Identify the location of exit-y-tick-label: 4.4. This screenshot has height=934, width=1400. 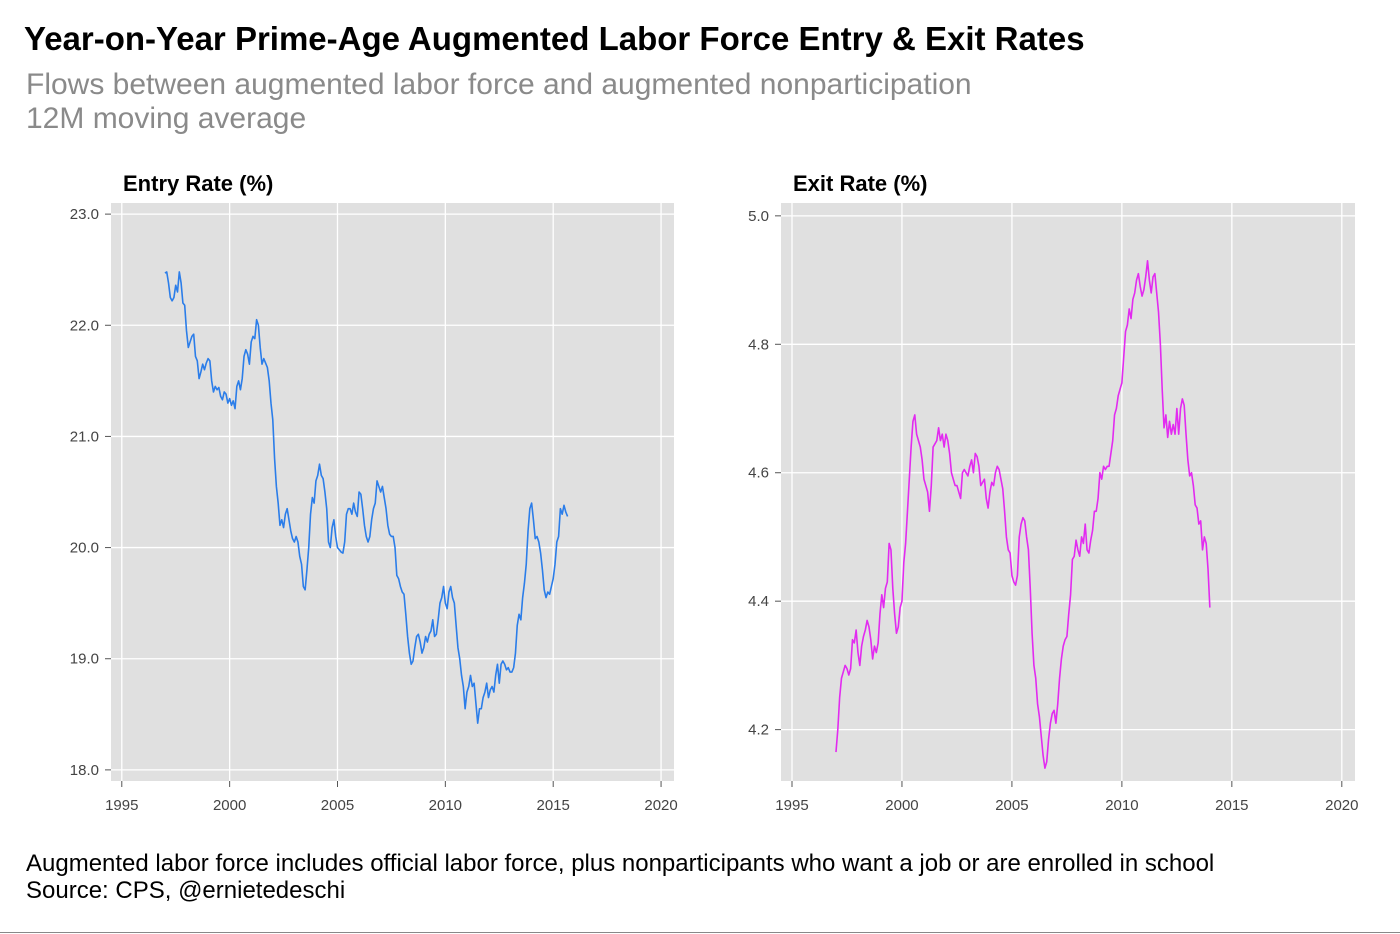
(758, 601).